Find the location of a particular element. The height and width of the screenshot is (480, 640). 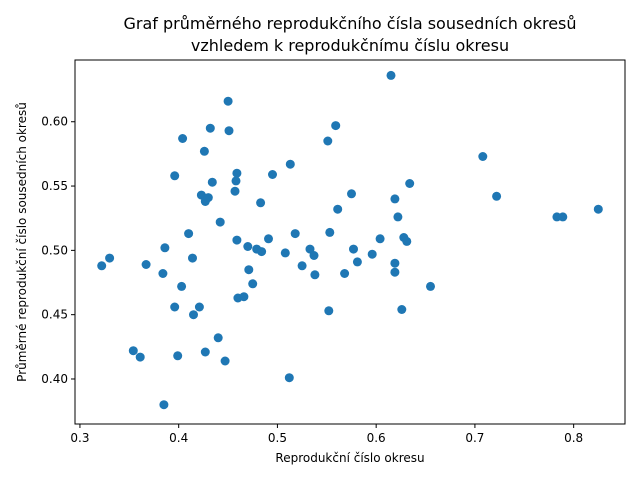

y-tick-label: 0.55 is located at coordinates (54, 186).